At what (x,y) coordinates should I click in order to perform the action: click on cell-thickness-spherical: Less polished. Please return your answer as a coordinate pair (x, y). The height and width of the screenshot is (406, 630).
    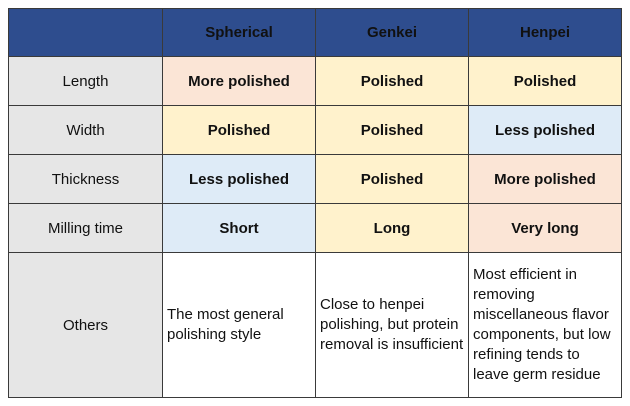
    Looking at the image, I should click on (239, 179).